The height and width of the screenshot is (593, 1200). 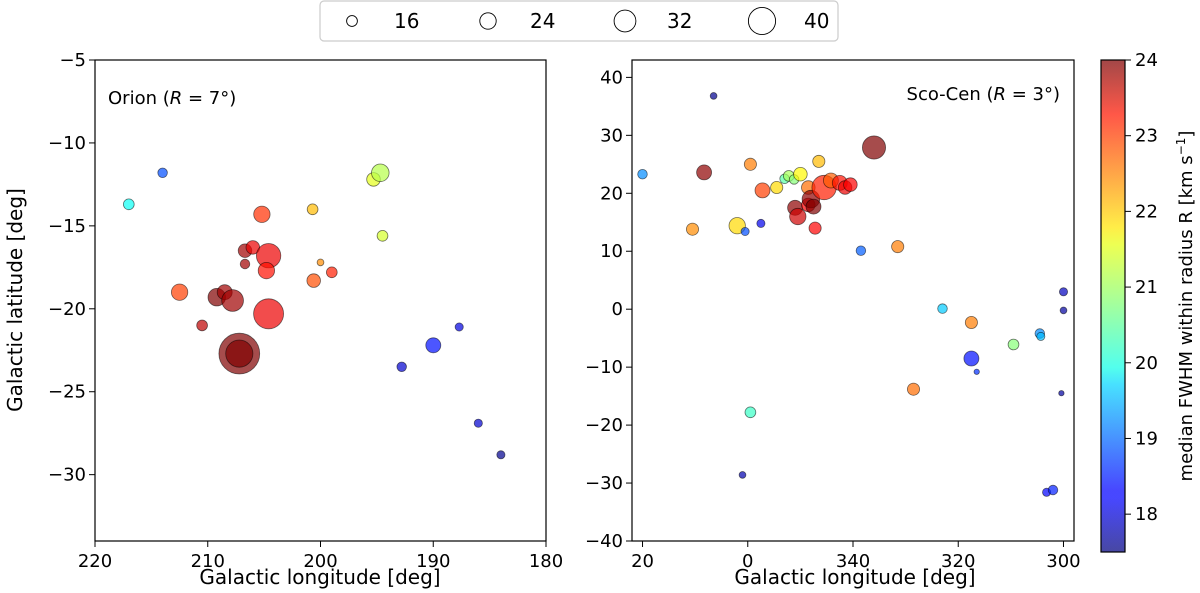 I want to click on orion-x-axis-label: Galactic longitude [deg], so click(x=319, y=577).